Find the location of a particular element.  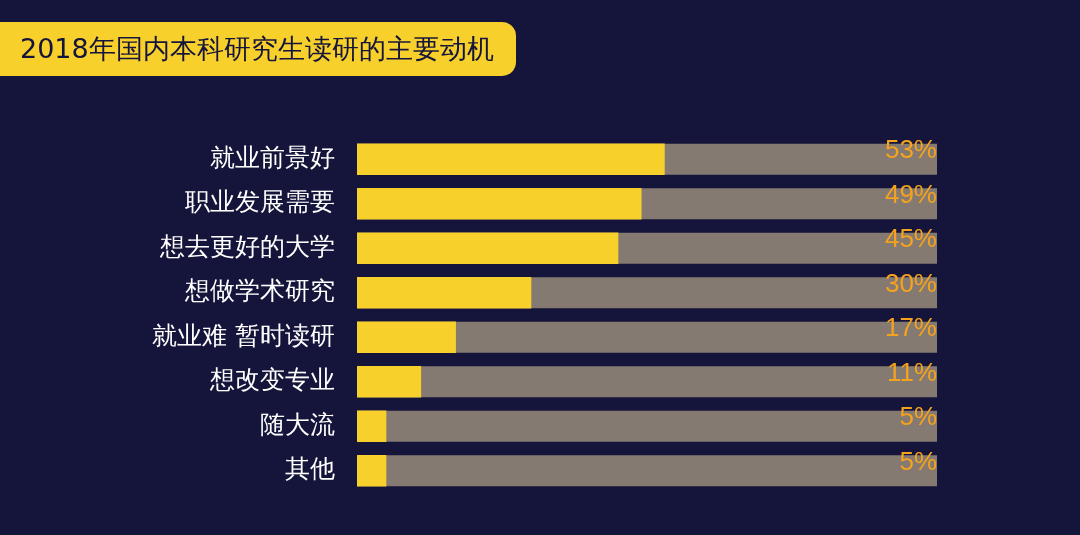

y-tick-label: 随大流 is located at coordinates (297, 424).